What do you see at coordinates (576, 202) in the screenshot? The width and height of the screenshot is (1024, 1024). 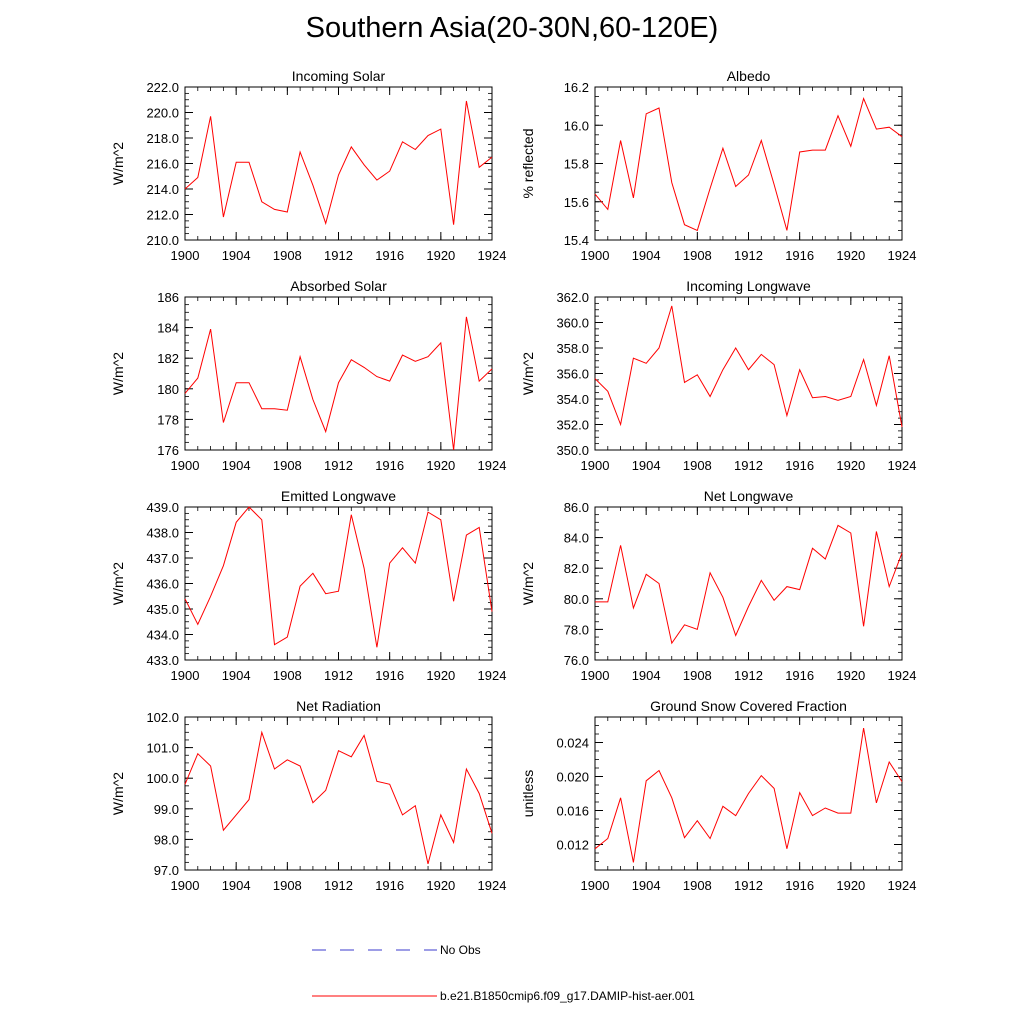 I see `y-tick-label: 15.6` at bounding box center [576, 202].